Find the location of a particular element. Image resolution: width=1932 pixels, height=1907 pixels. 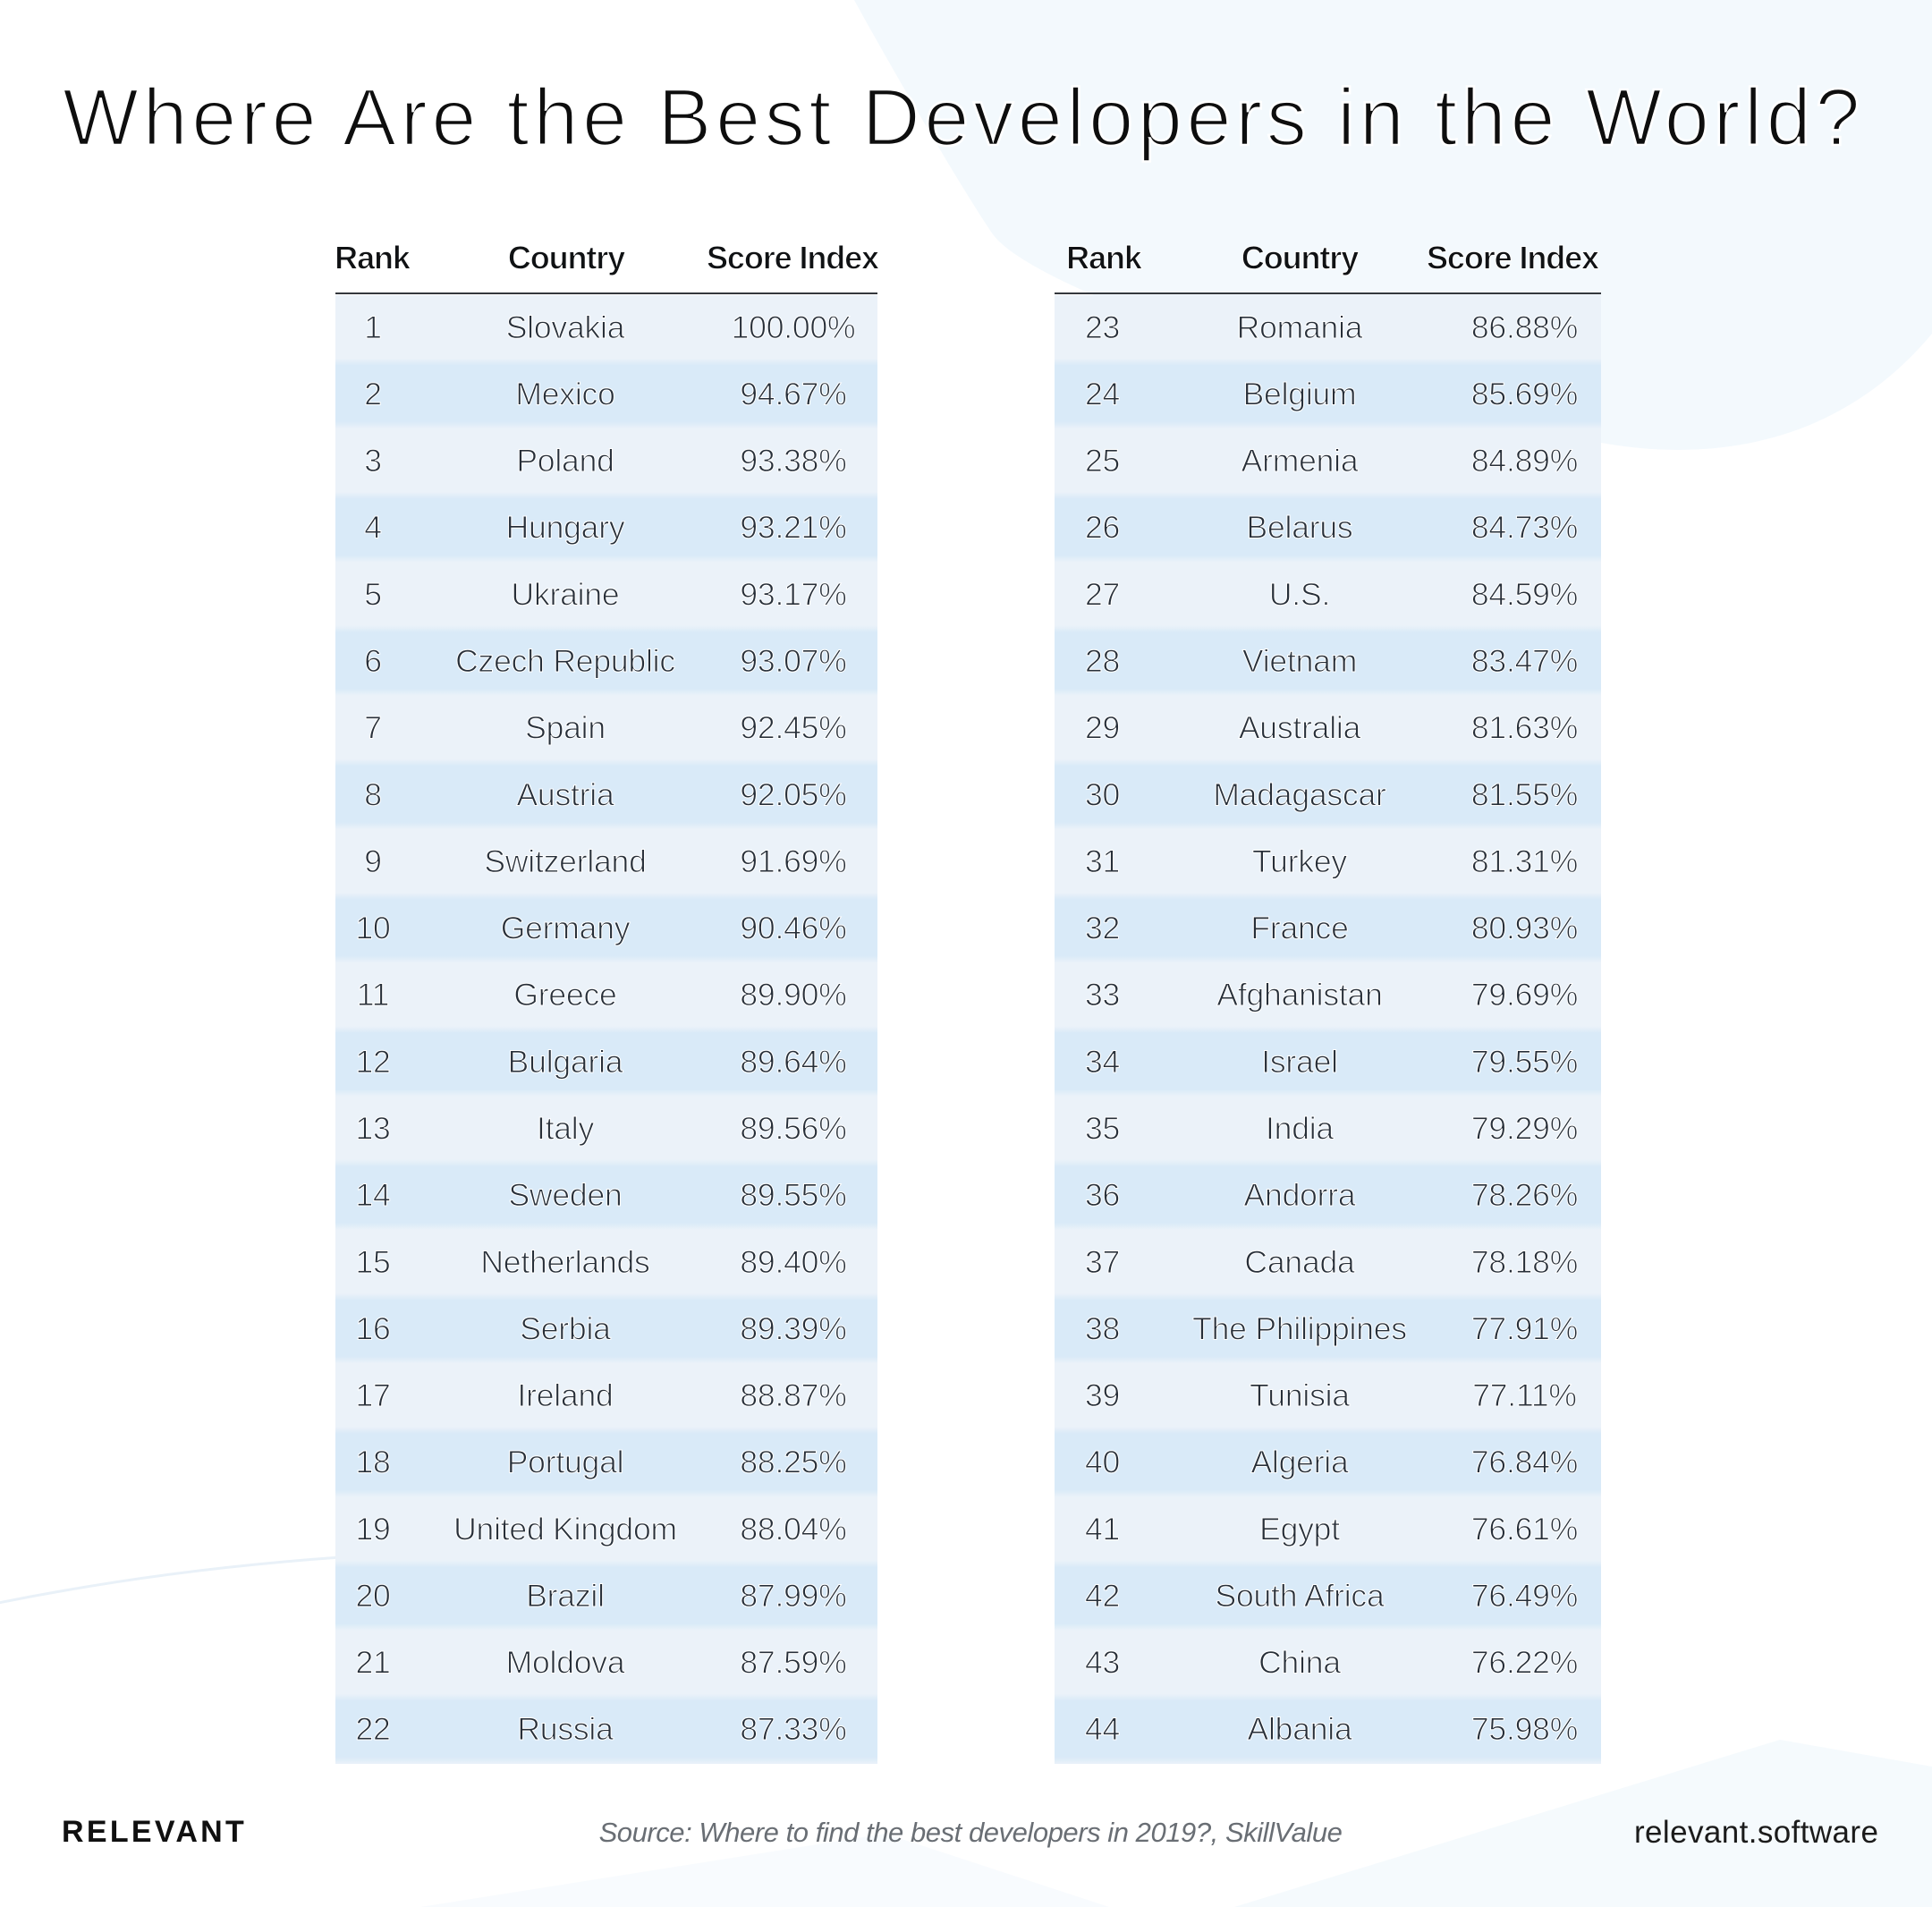

svg-text: Andorra is located at coordinates (1300, 1195).